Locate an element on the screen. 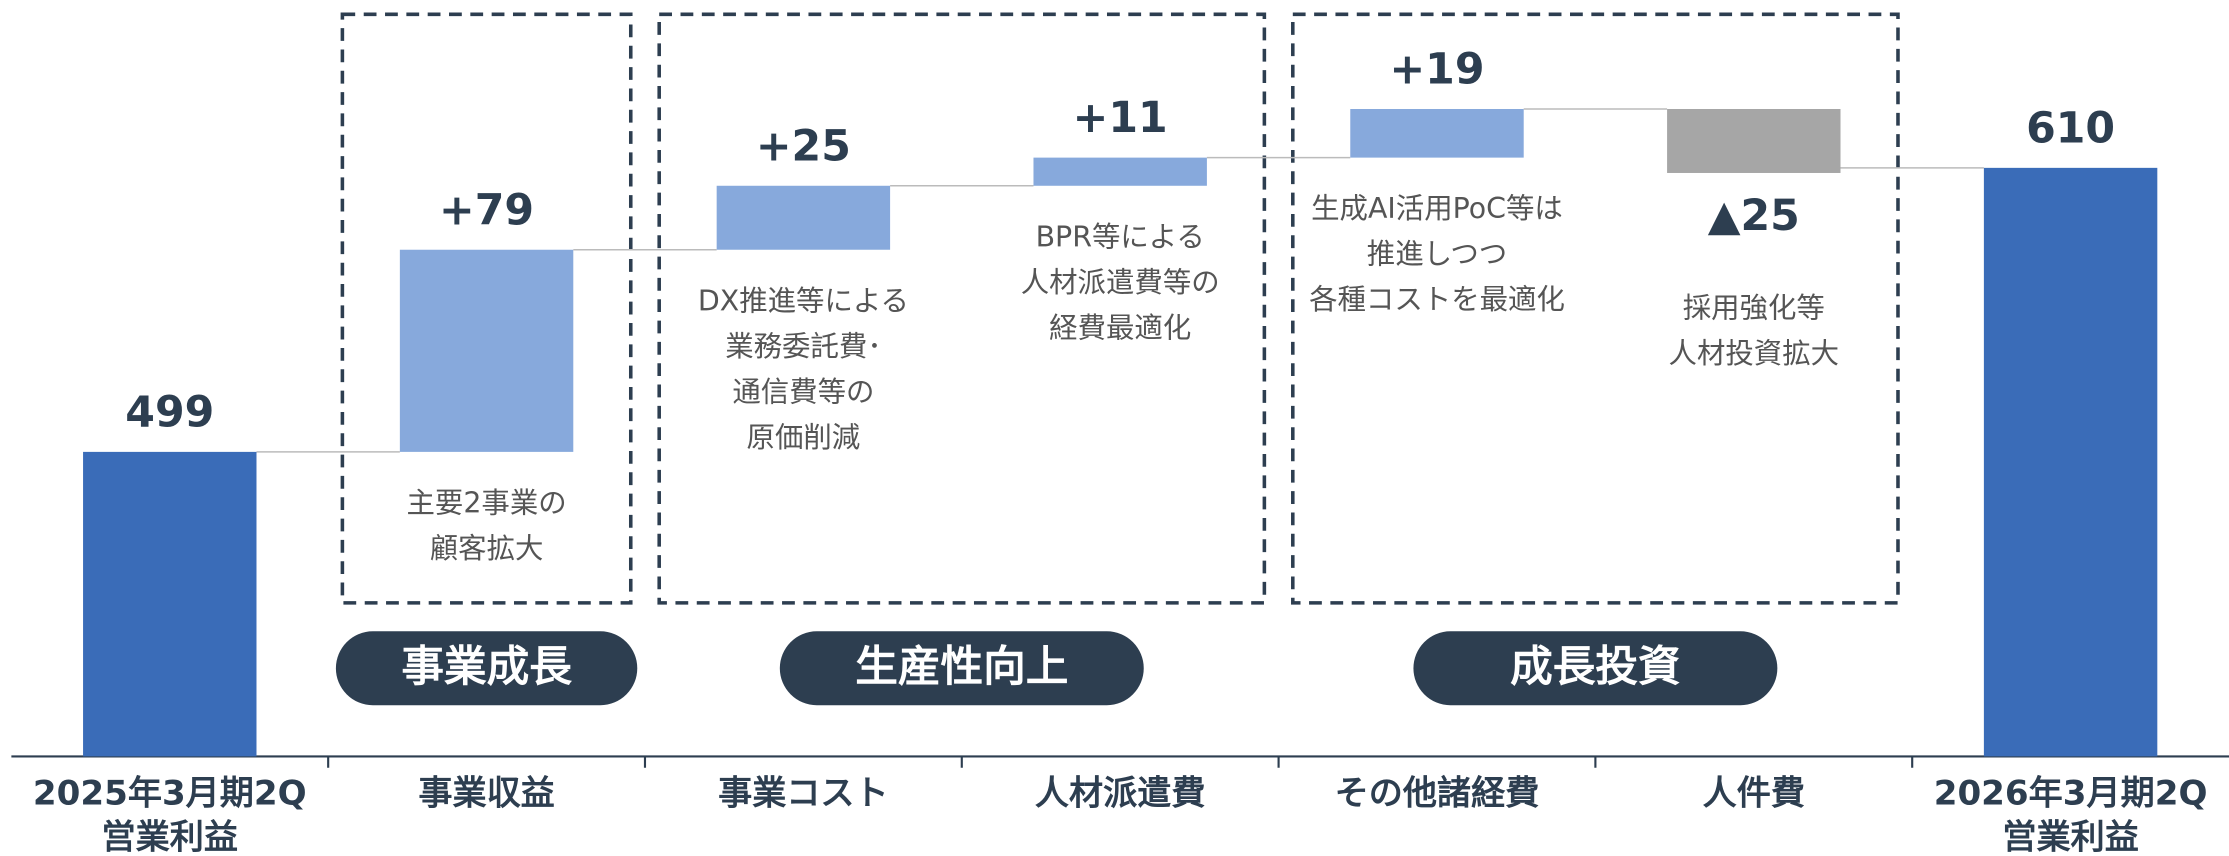 The image size is (2229, 856). note: 人材投資拡大 is located at coordinates (1754, 353).